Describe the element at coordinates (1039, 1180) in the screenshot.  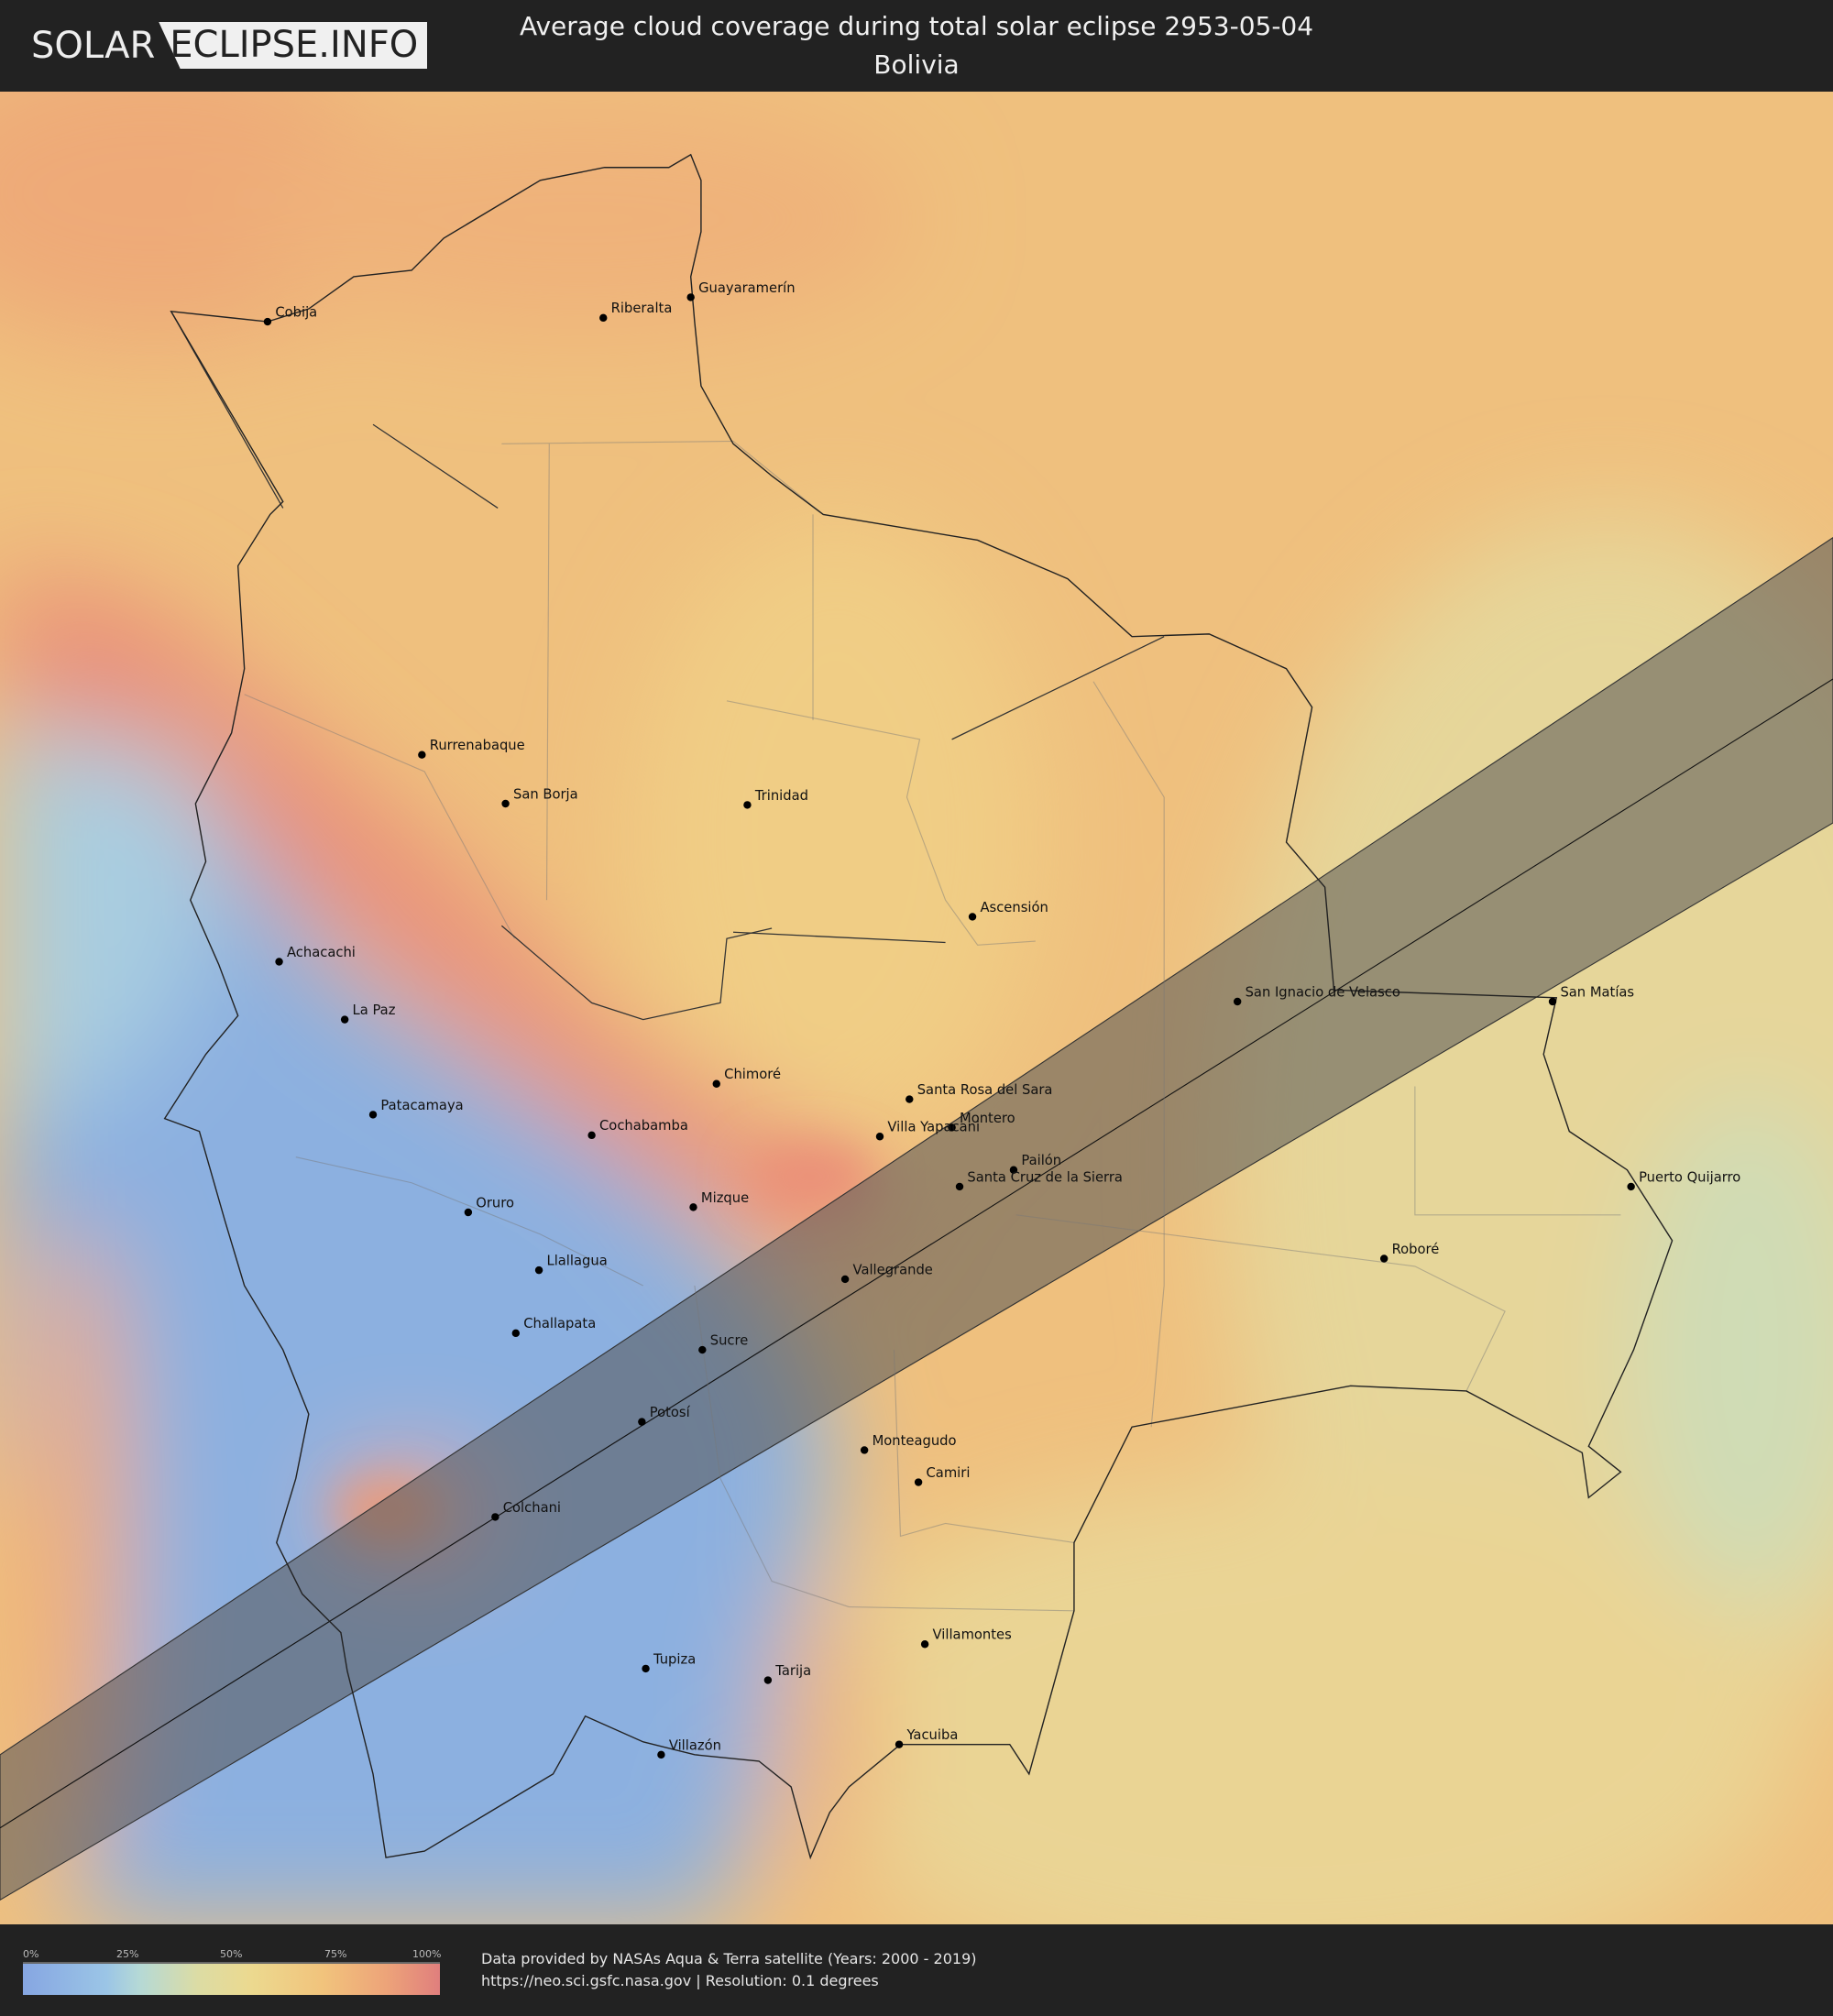
I see `city-santa-cruz-de-la-sierra: Santa Cruz de la Sierra` at that location.